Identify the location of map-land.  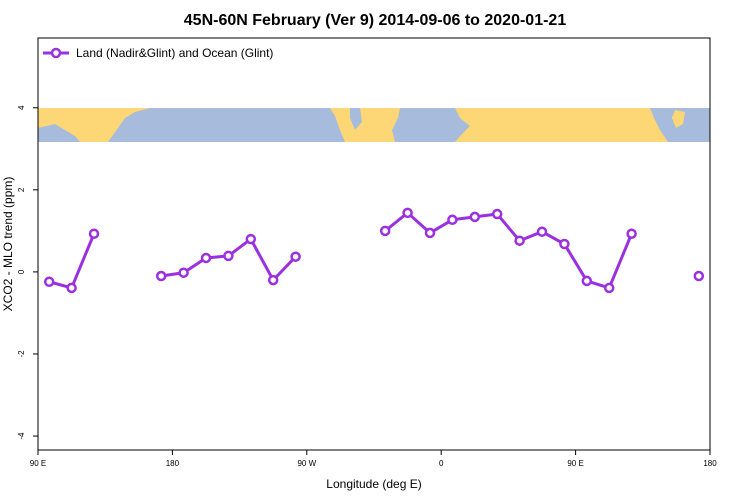
(678, 119).